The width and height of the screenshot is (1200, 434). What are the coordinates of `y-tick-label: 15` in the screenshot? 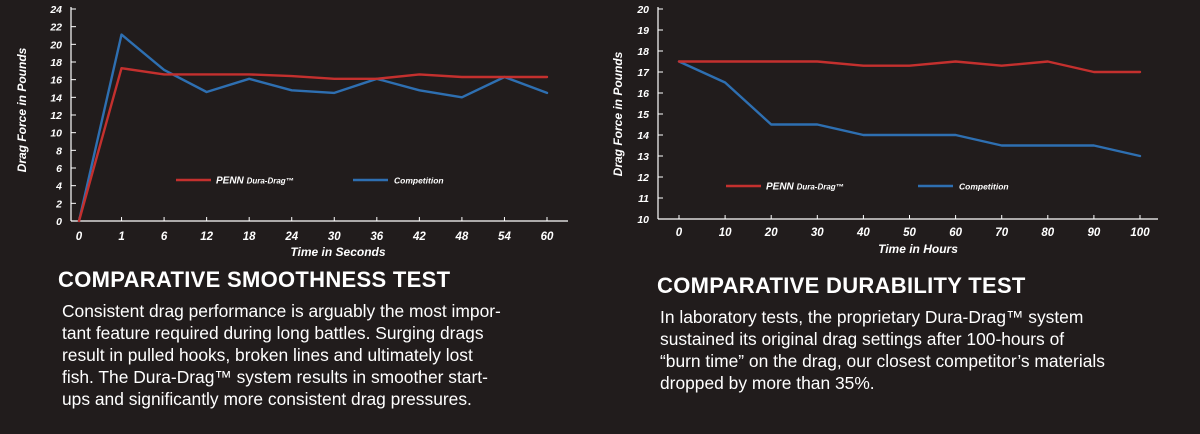 It's located at (643, 115).